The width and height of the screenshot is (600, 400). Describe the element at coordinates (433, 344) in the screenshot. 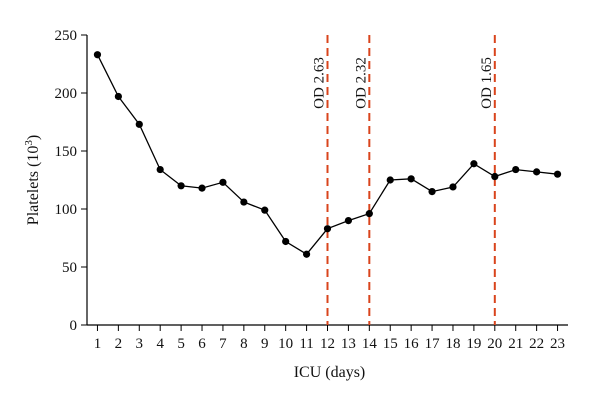

I see `x-tick-label: 17` at that location.